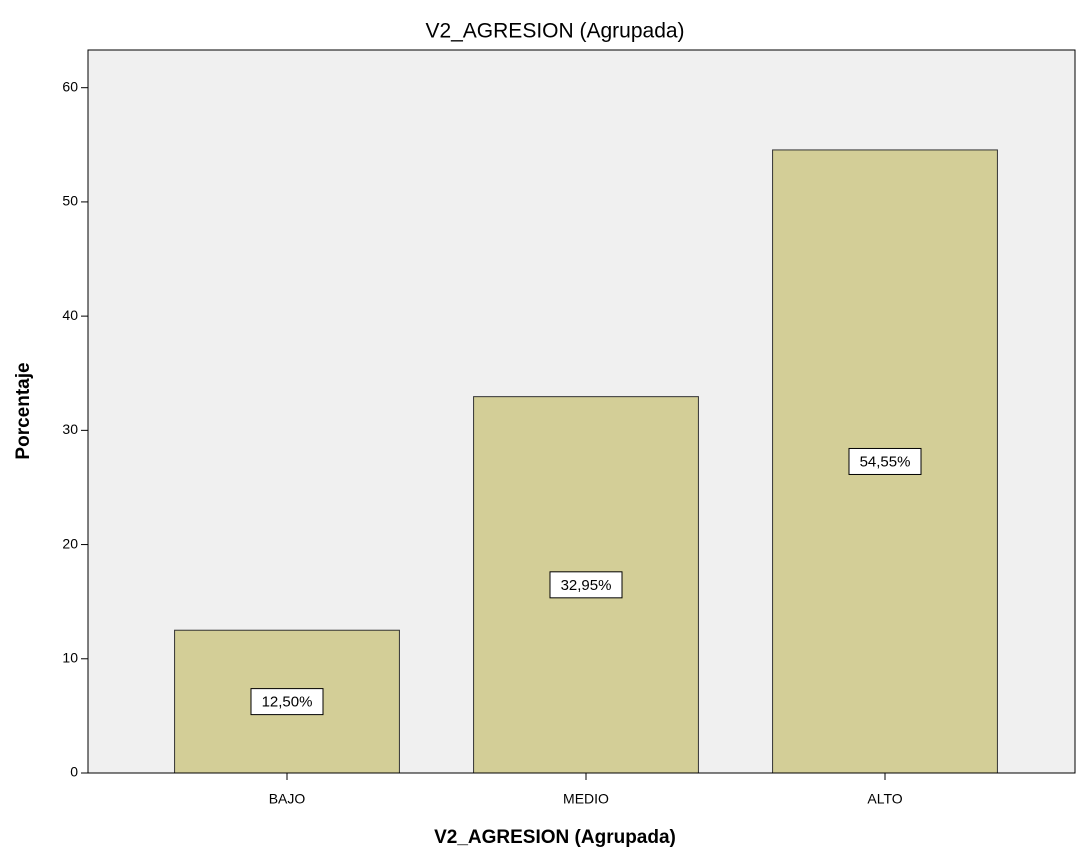  I want to click on y-tick-label: 20, so click(70, 543).